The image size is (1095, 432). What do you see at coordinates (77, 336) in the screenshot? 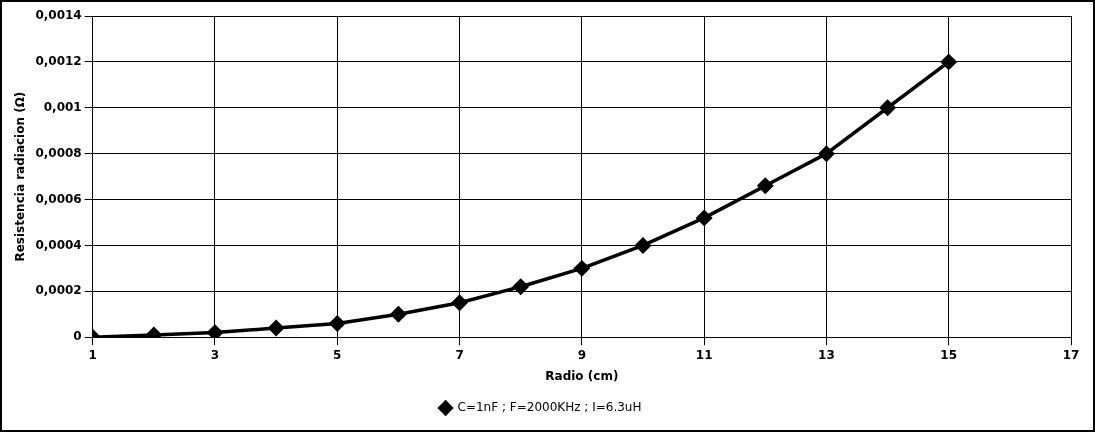
I see `y-tick-label: 0` at bounding box center [77, 336].